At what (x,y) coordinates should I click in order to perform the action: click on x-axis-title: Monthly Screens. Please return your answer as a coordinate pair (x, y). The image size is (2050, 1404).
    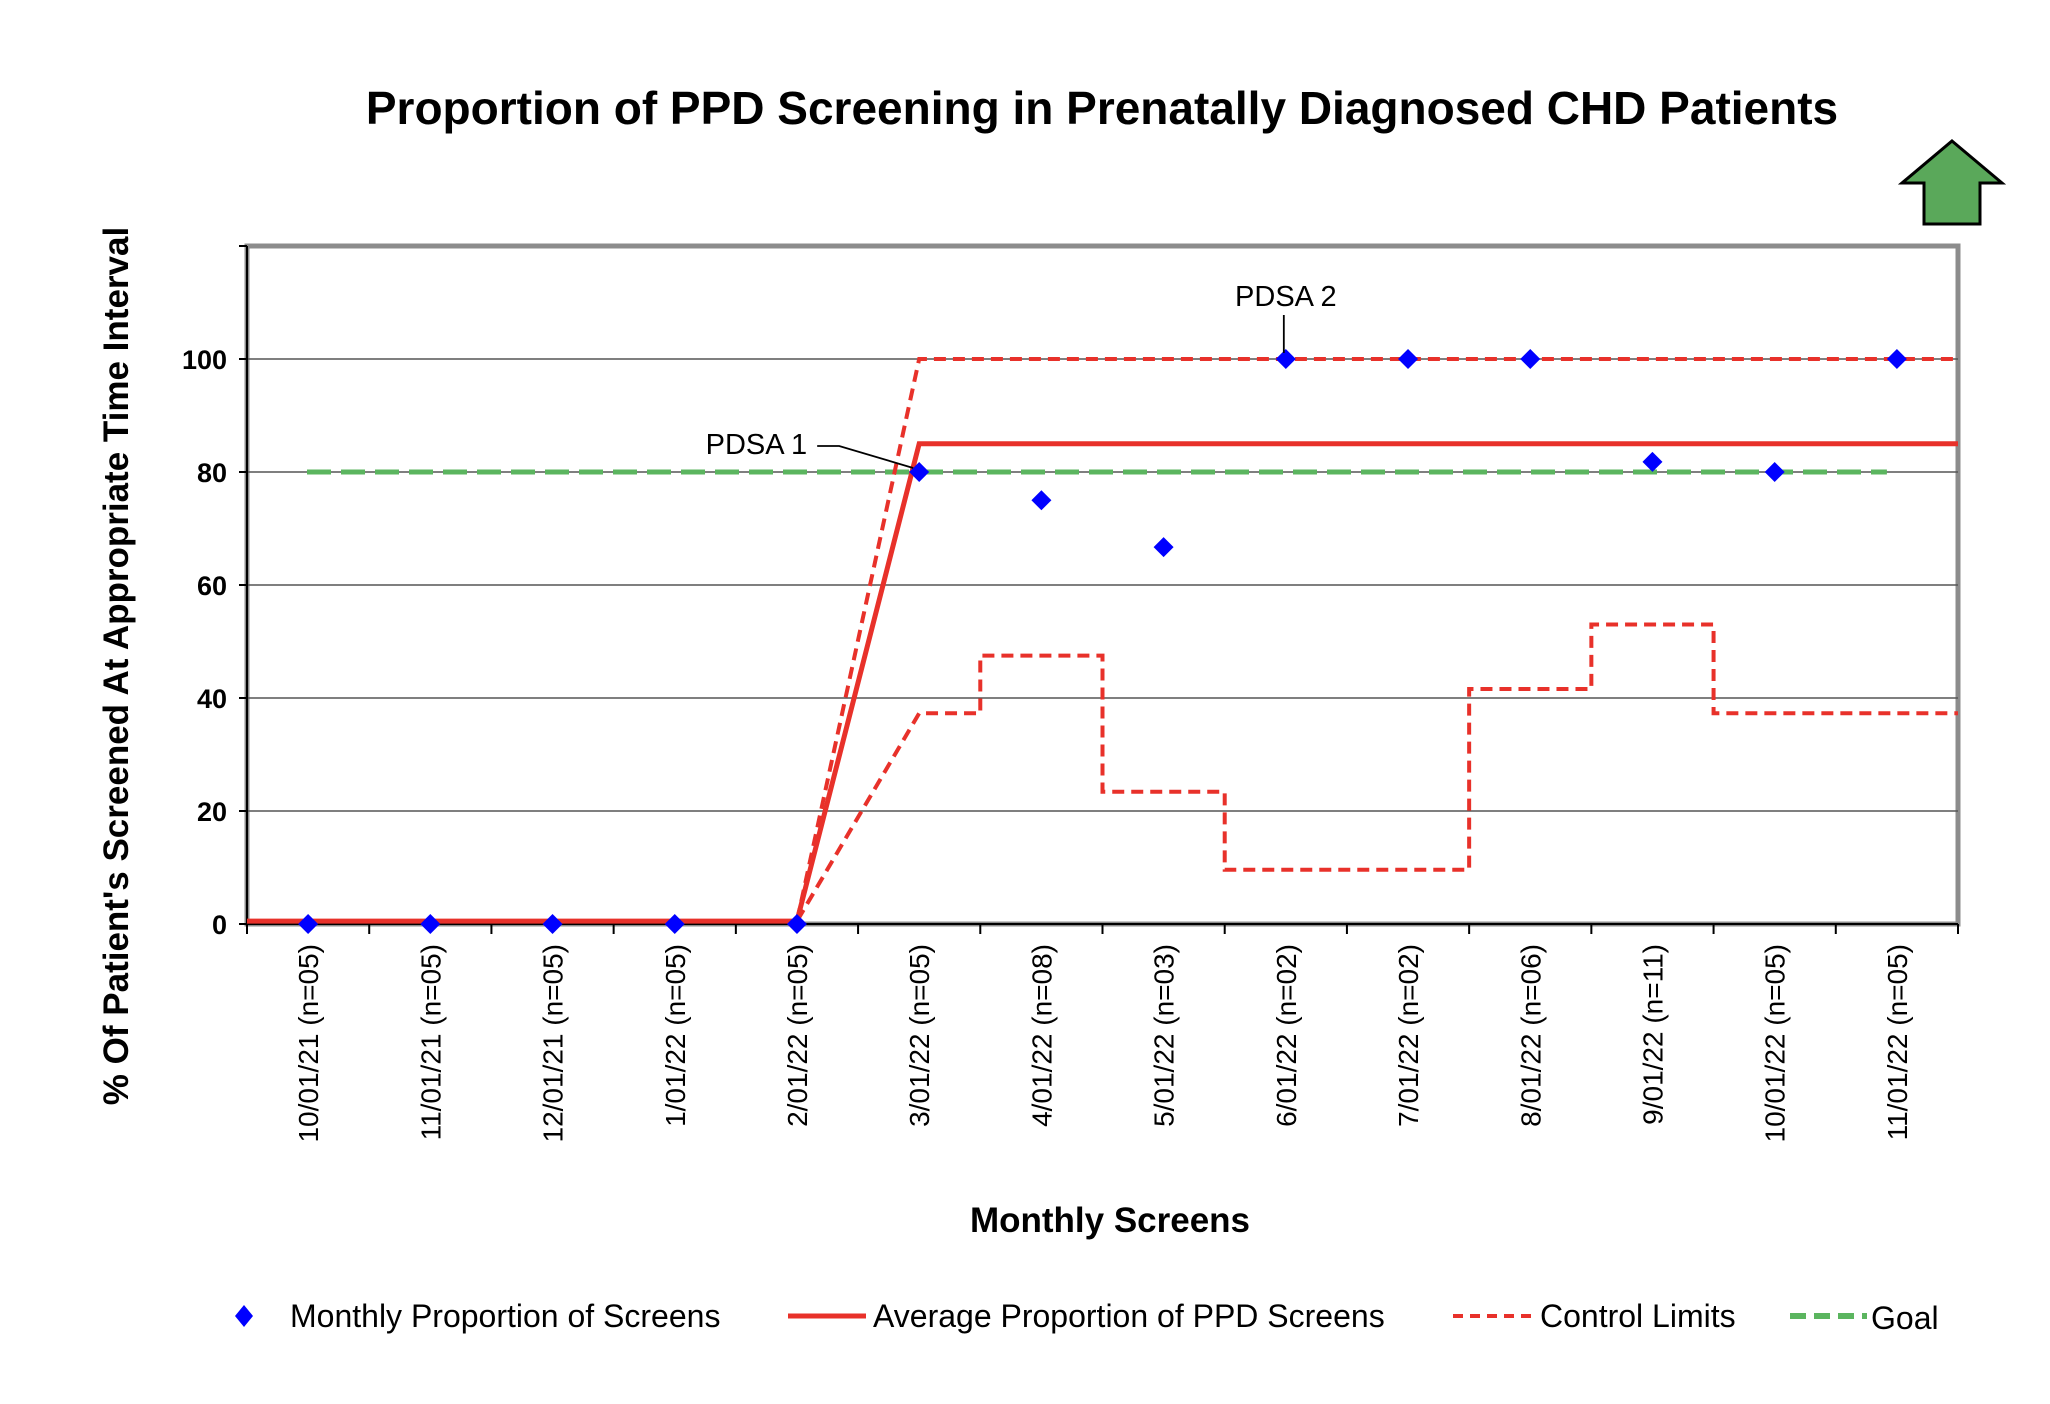
    Looking at the image, I should click on (1110, 1220).